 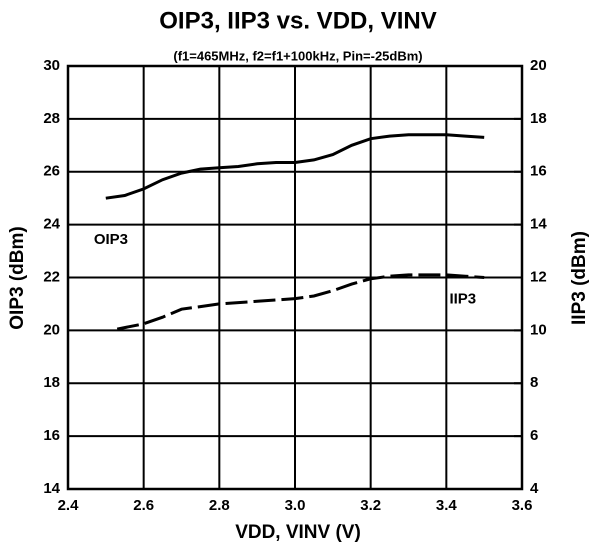 I want to click on y2-tick-label: 16, so click(x=538, y=171).